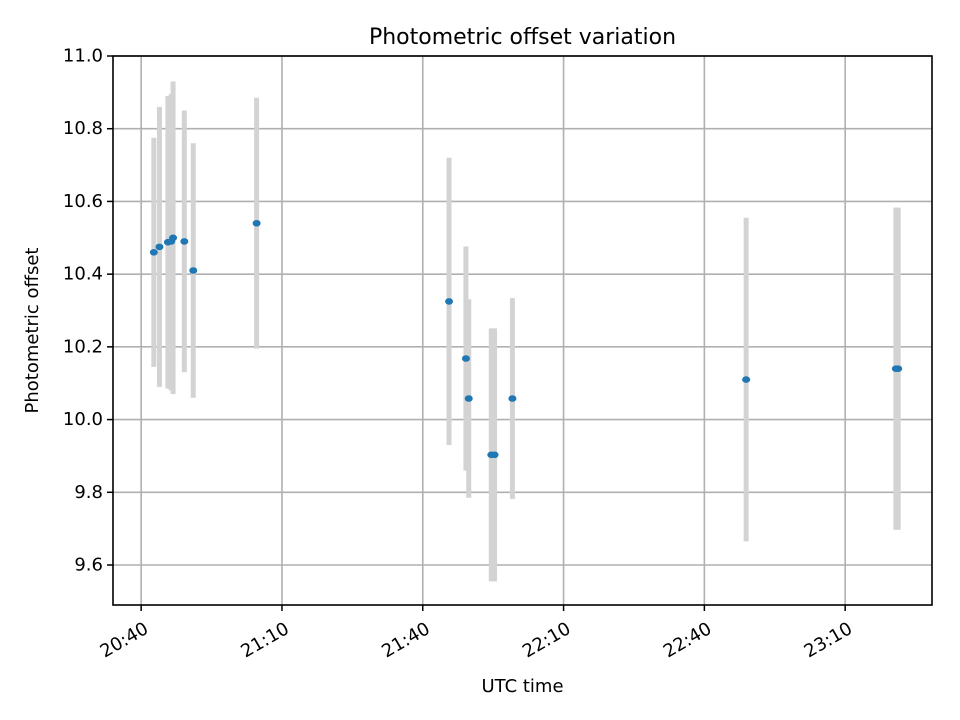  I want to click on chart-title: Photometric offset variation, so click(522, 37).